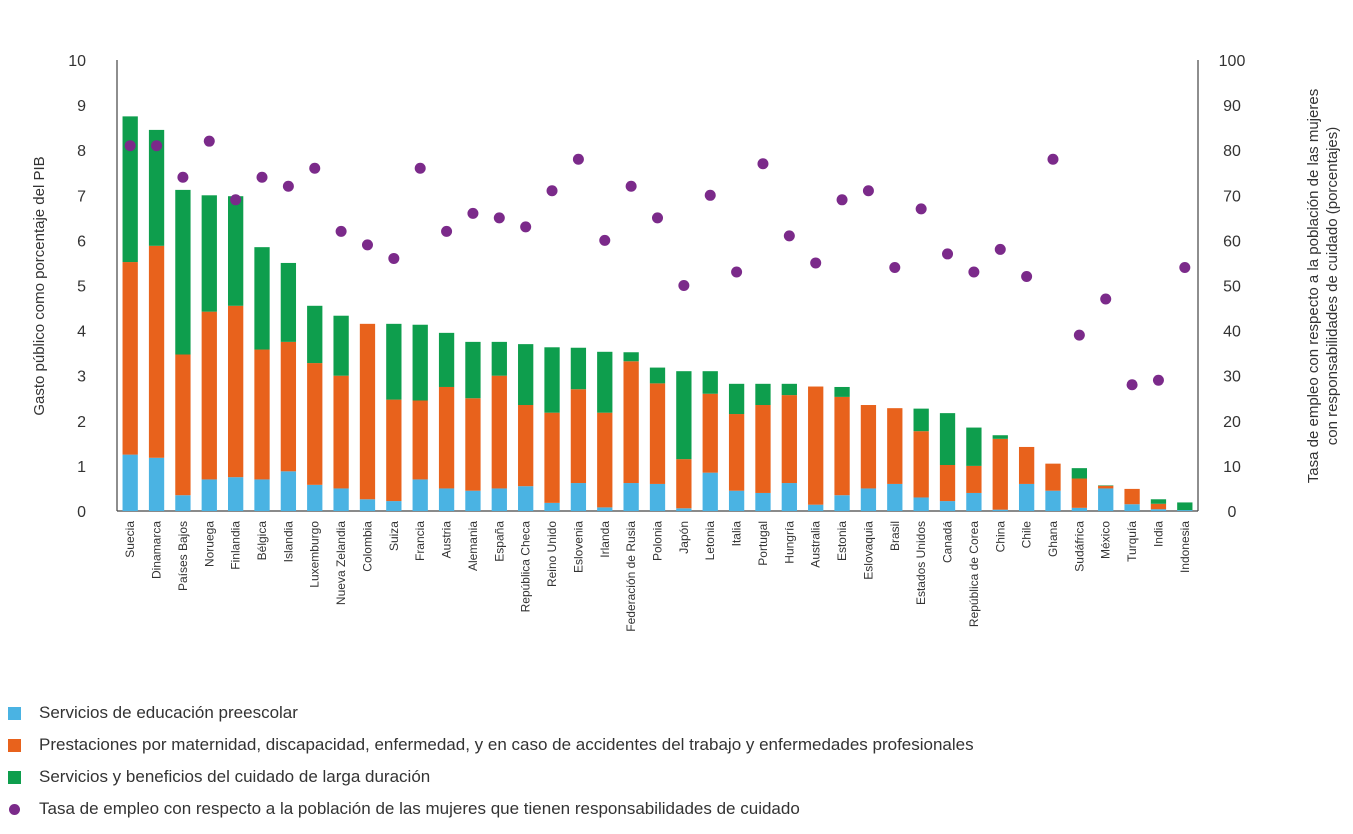 Image resolution: width=1353 pixels, height=834 pixels. Describe the element at coordinates (288, 542) in the screenshot. I see `x-tick-label: Islandia` at that location.